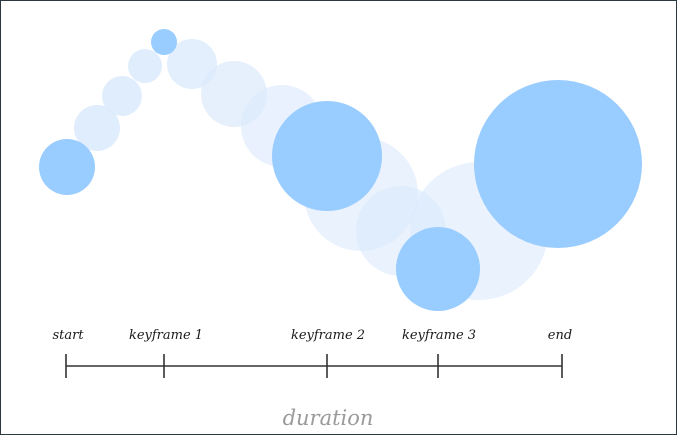 The image size is (677, 435). Describe the element at coordinates (328, 418) in the screenshot. I see `duration-caption: duration` at that location.